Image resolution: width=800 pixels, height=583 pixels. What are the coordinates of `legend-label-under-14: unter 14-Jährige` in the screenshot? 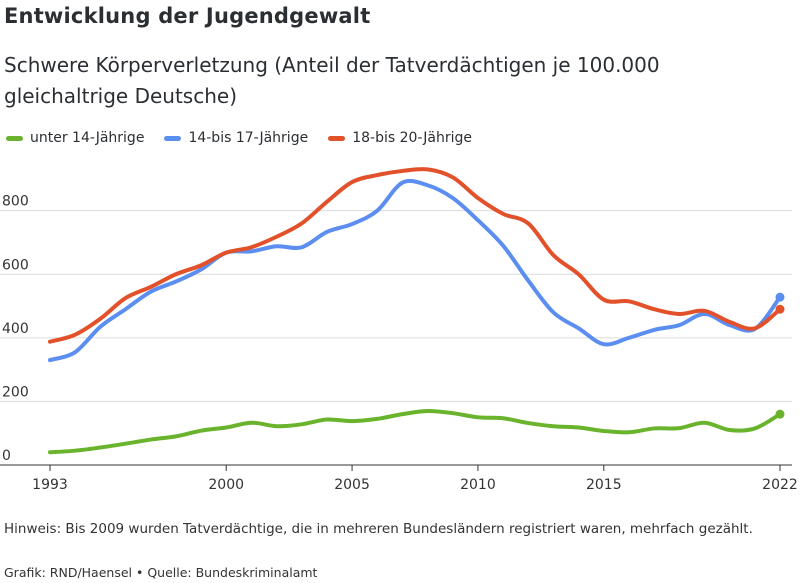 It's located at (87, 138).